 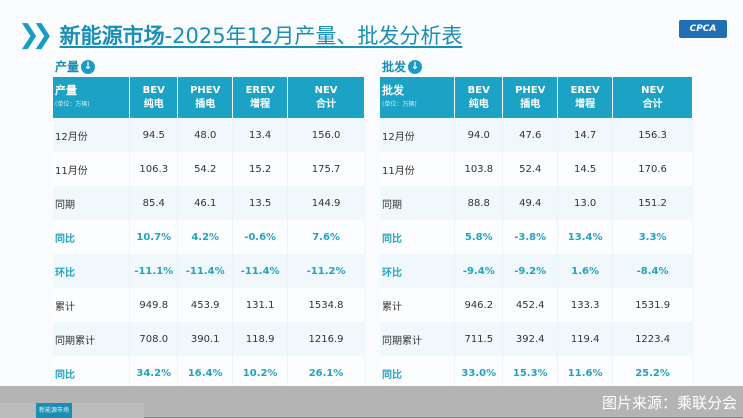 What do you see at coordinates (209, 373) in the screenshot?
I see `table-row: 同比 34.2% 16.4% 10.2% 26.1%` at bounding box center [209, 373].